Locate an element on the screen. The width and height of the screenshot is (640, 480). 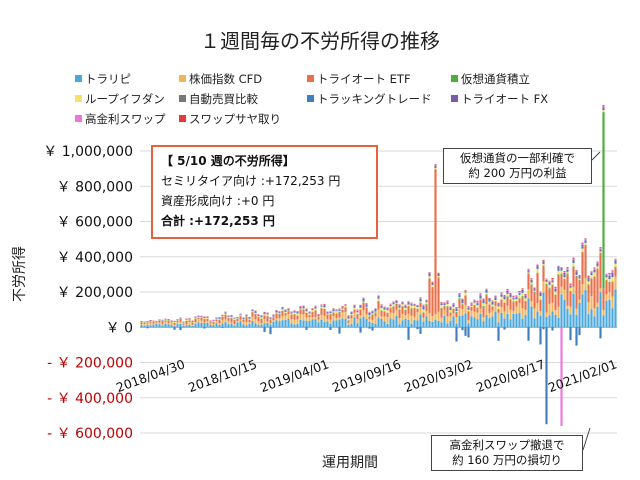
crypto-callout-line-1: 仮想通貨の一部利確で is located at coordinates (517, 158).